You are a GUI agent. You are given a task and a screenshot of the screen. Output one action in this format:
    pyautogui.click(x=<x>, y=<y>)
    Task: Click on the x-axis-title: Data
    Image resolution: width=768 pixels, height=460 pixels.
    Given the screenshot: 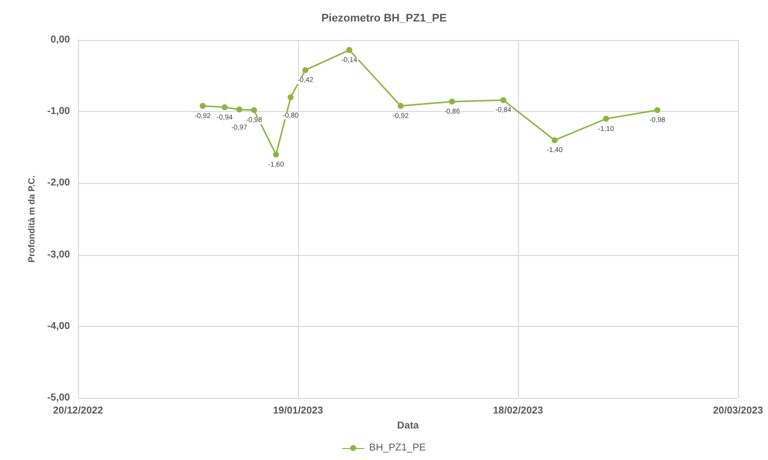 What is the action you would take?
    pyautogui.click(x=408, y=426)
    